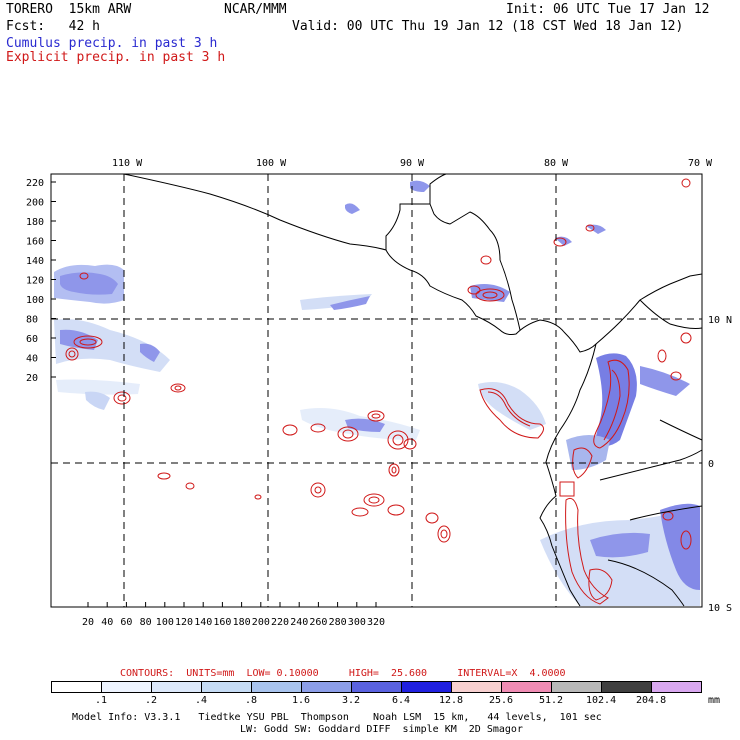 Image resolution: width=740 pixels, height=740 pixels. What do you see at coordinates (451, 700) in the screenshot?
I see `legend-label: 12.8` at bounding box center [451, 700].